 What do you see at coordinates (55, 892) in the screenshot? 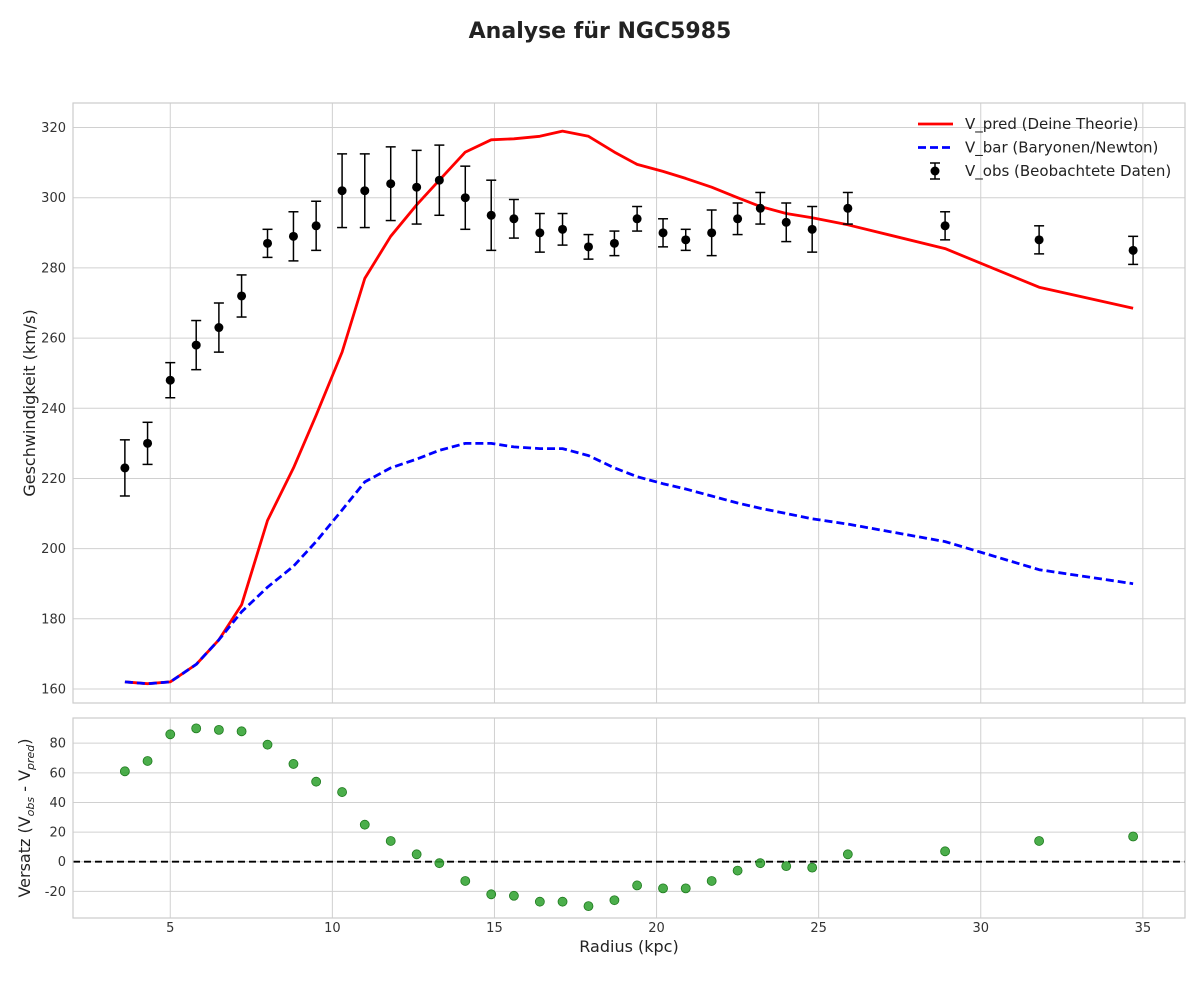
I see `y-tick-label: -20` at bounding box center [55, 892].